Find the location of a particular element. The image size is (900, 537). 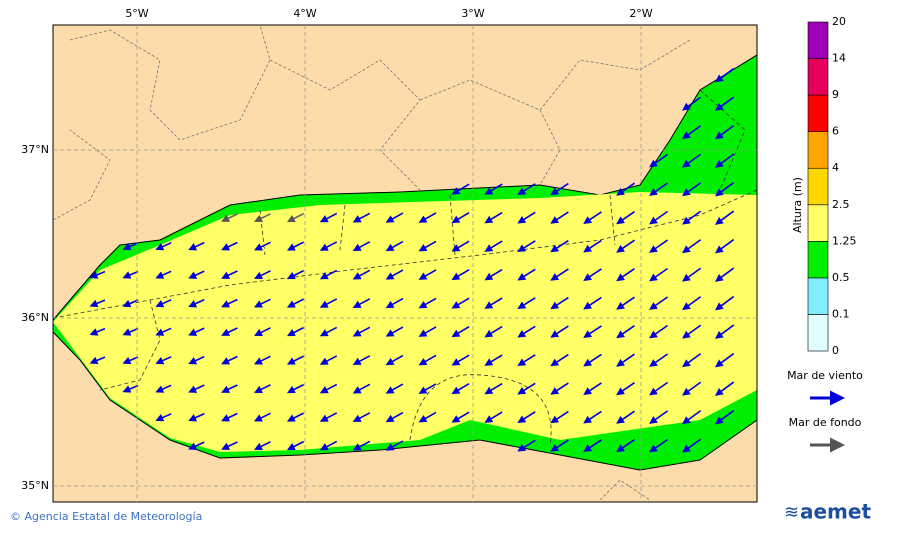

lat-label: 36°N is located at coordinates (35, 317).